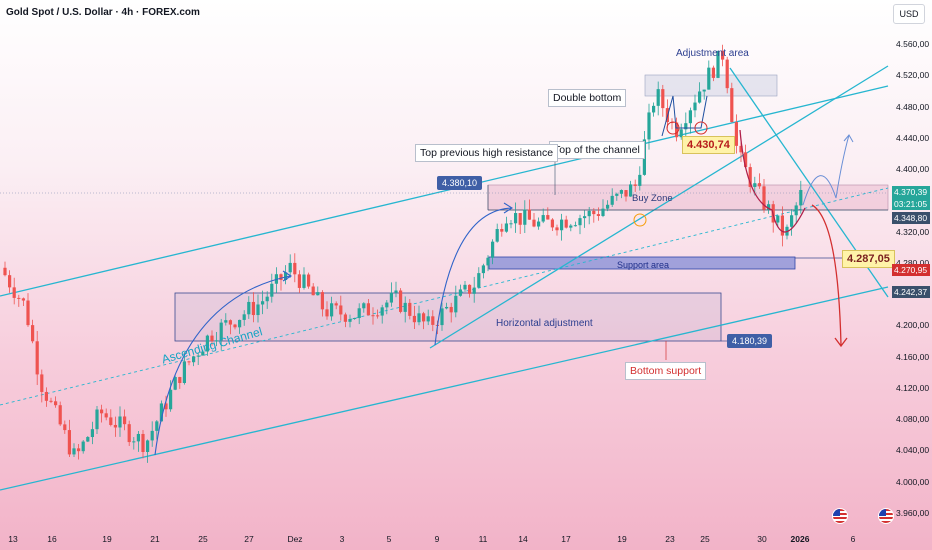 The height and width of the screenshot is (550, 932). What do you see at coordinates (913, 356) in the screenshot?
I see `price-tick-label: 4.160,00` at bounding box center [913, 356].